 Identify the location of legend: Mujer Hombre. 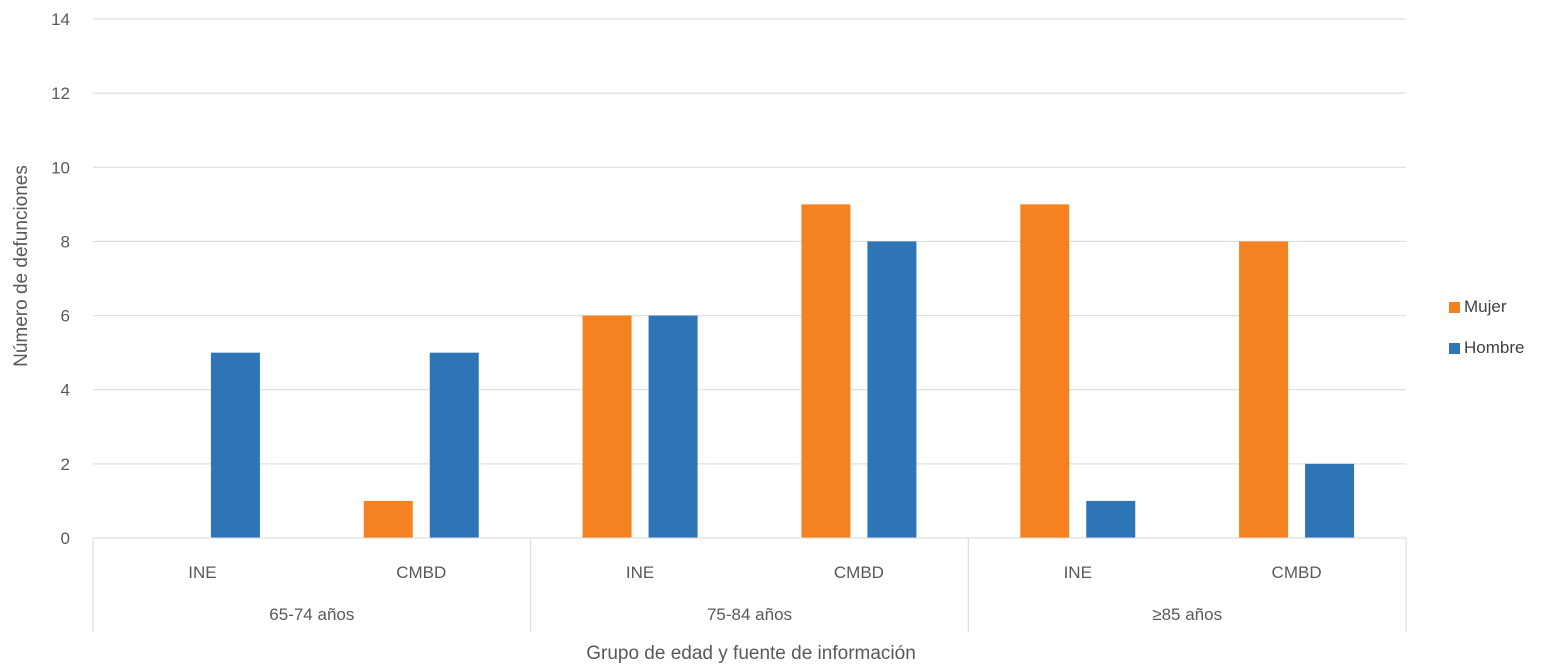
(1486, 337).